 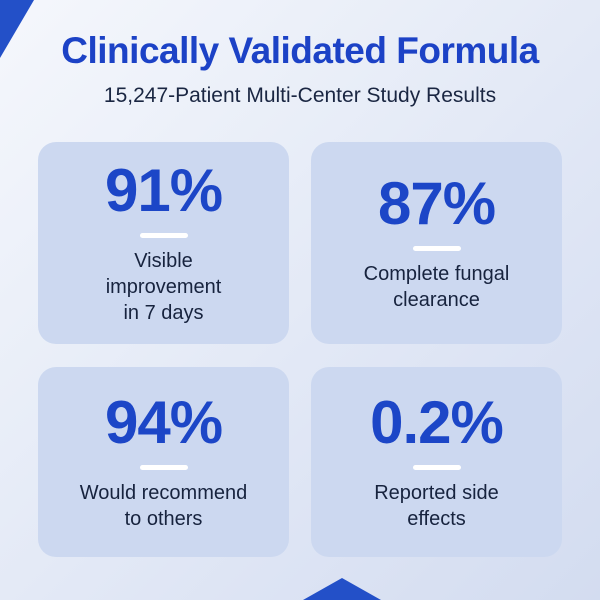 I want to click on stat-value: 87%, so click(x=436, y=203).